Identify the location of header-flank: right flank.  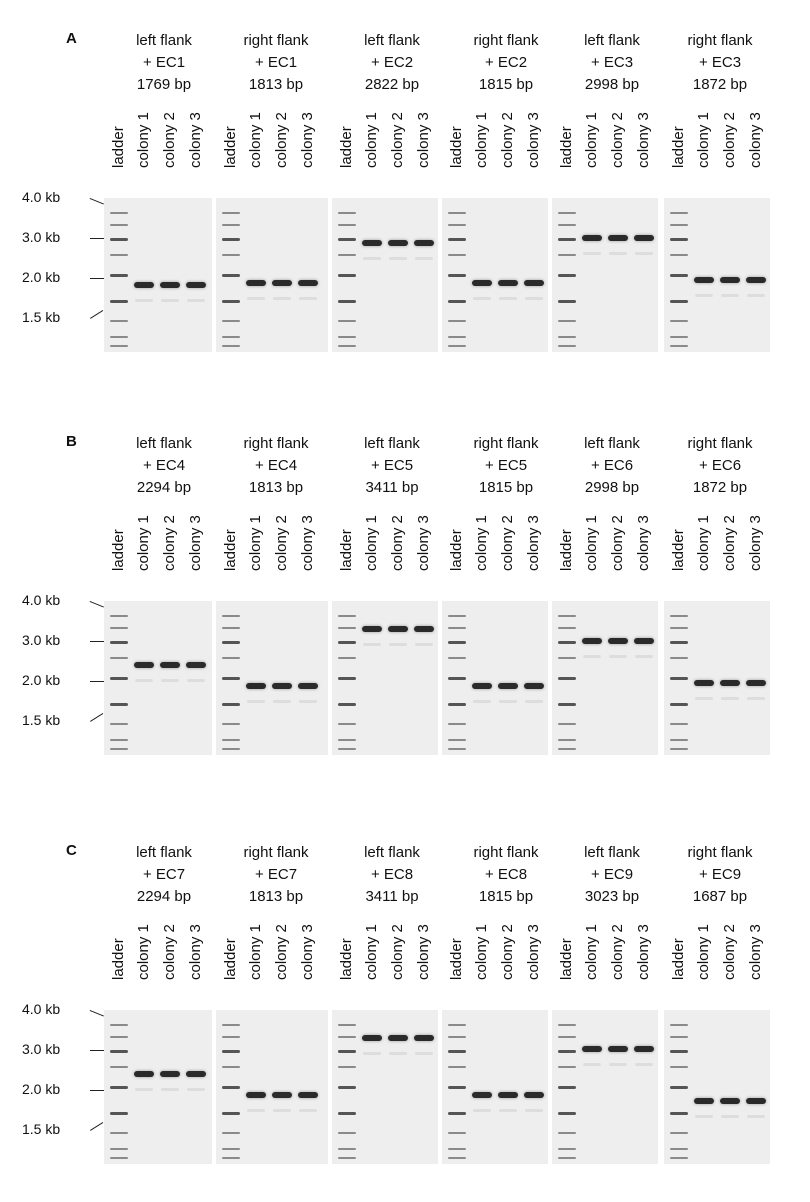
(720, 443).